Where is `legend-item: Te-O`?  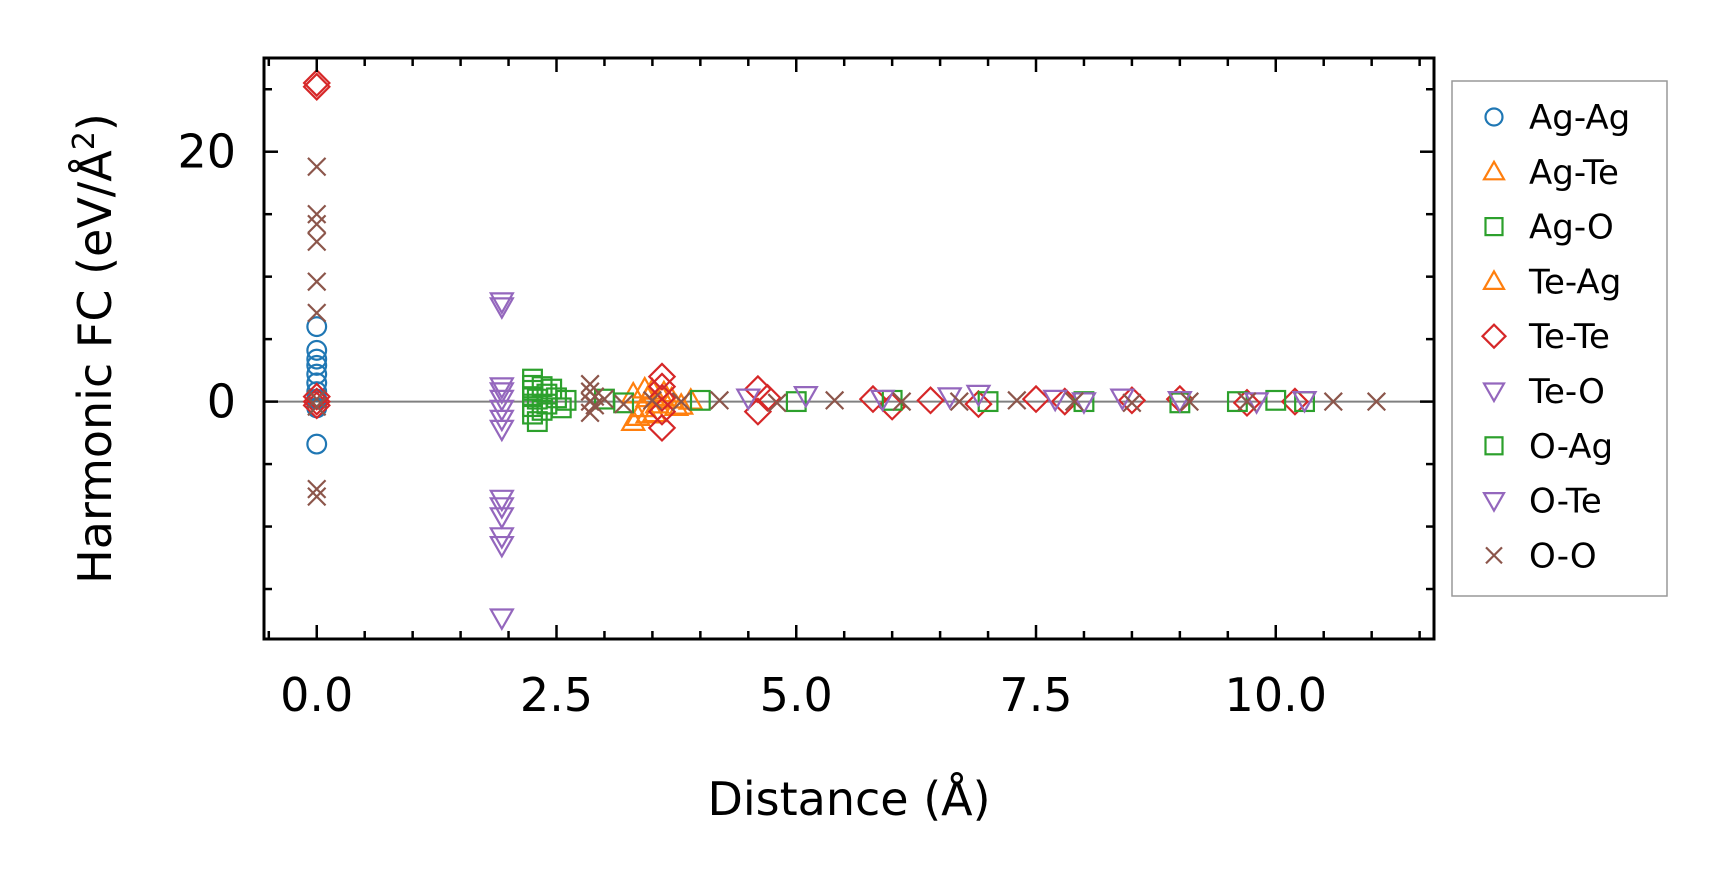
legend-item: Te-O is located at coordinates (1543, 392).